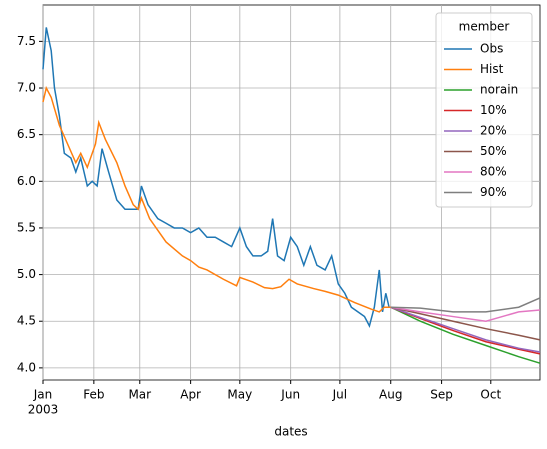  Describe the element at coordinates (491, 49) in the screenshot. I see `legend-label: Obs` at that location.